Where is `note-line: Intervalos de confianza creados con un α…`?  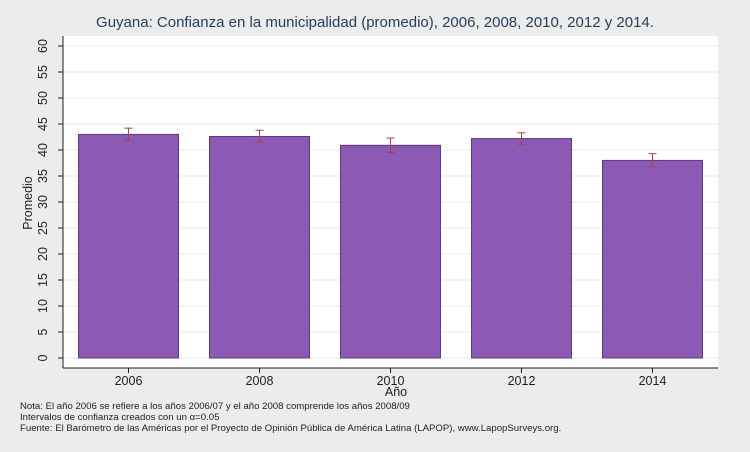
note-line: Intervalos de confianza creados con un α… is located at coordinates (120, 418).